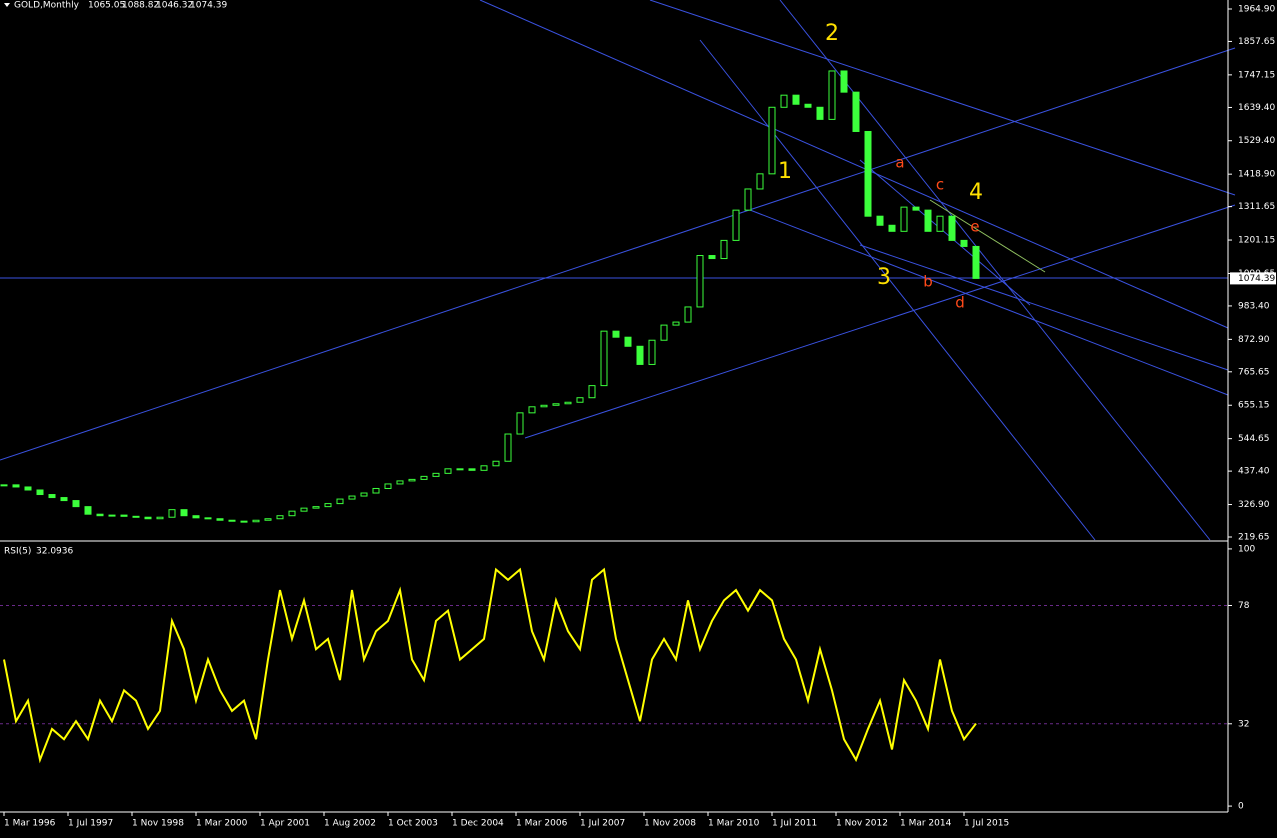 This screenshot has width=1277, height=838. Describe the element at coordinates (670, 824) in the screenshot. I see `x-tick-label: 1 Nov 2008` at that location.